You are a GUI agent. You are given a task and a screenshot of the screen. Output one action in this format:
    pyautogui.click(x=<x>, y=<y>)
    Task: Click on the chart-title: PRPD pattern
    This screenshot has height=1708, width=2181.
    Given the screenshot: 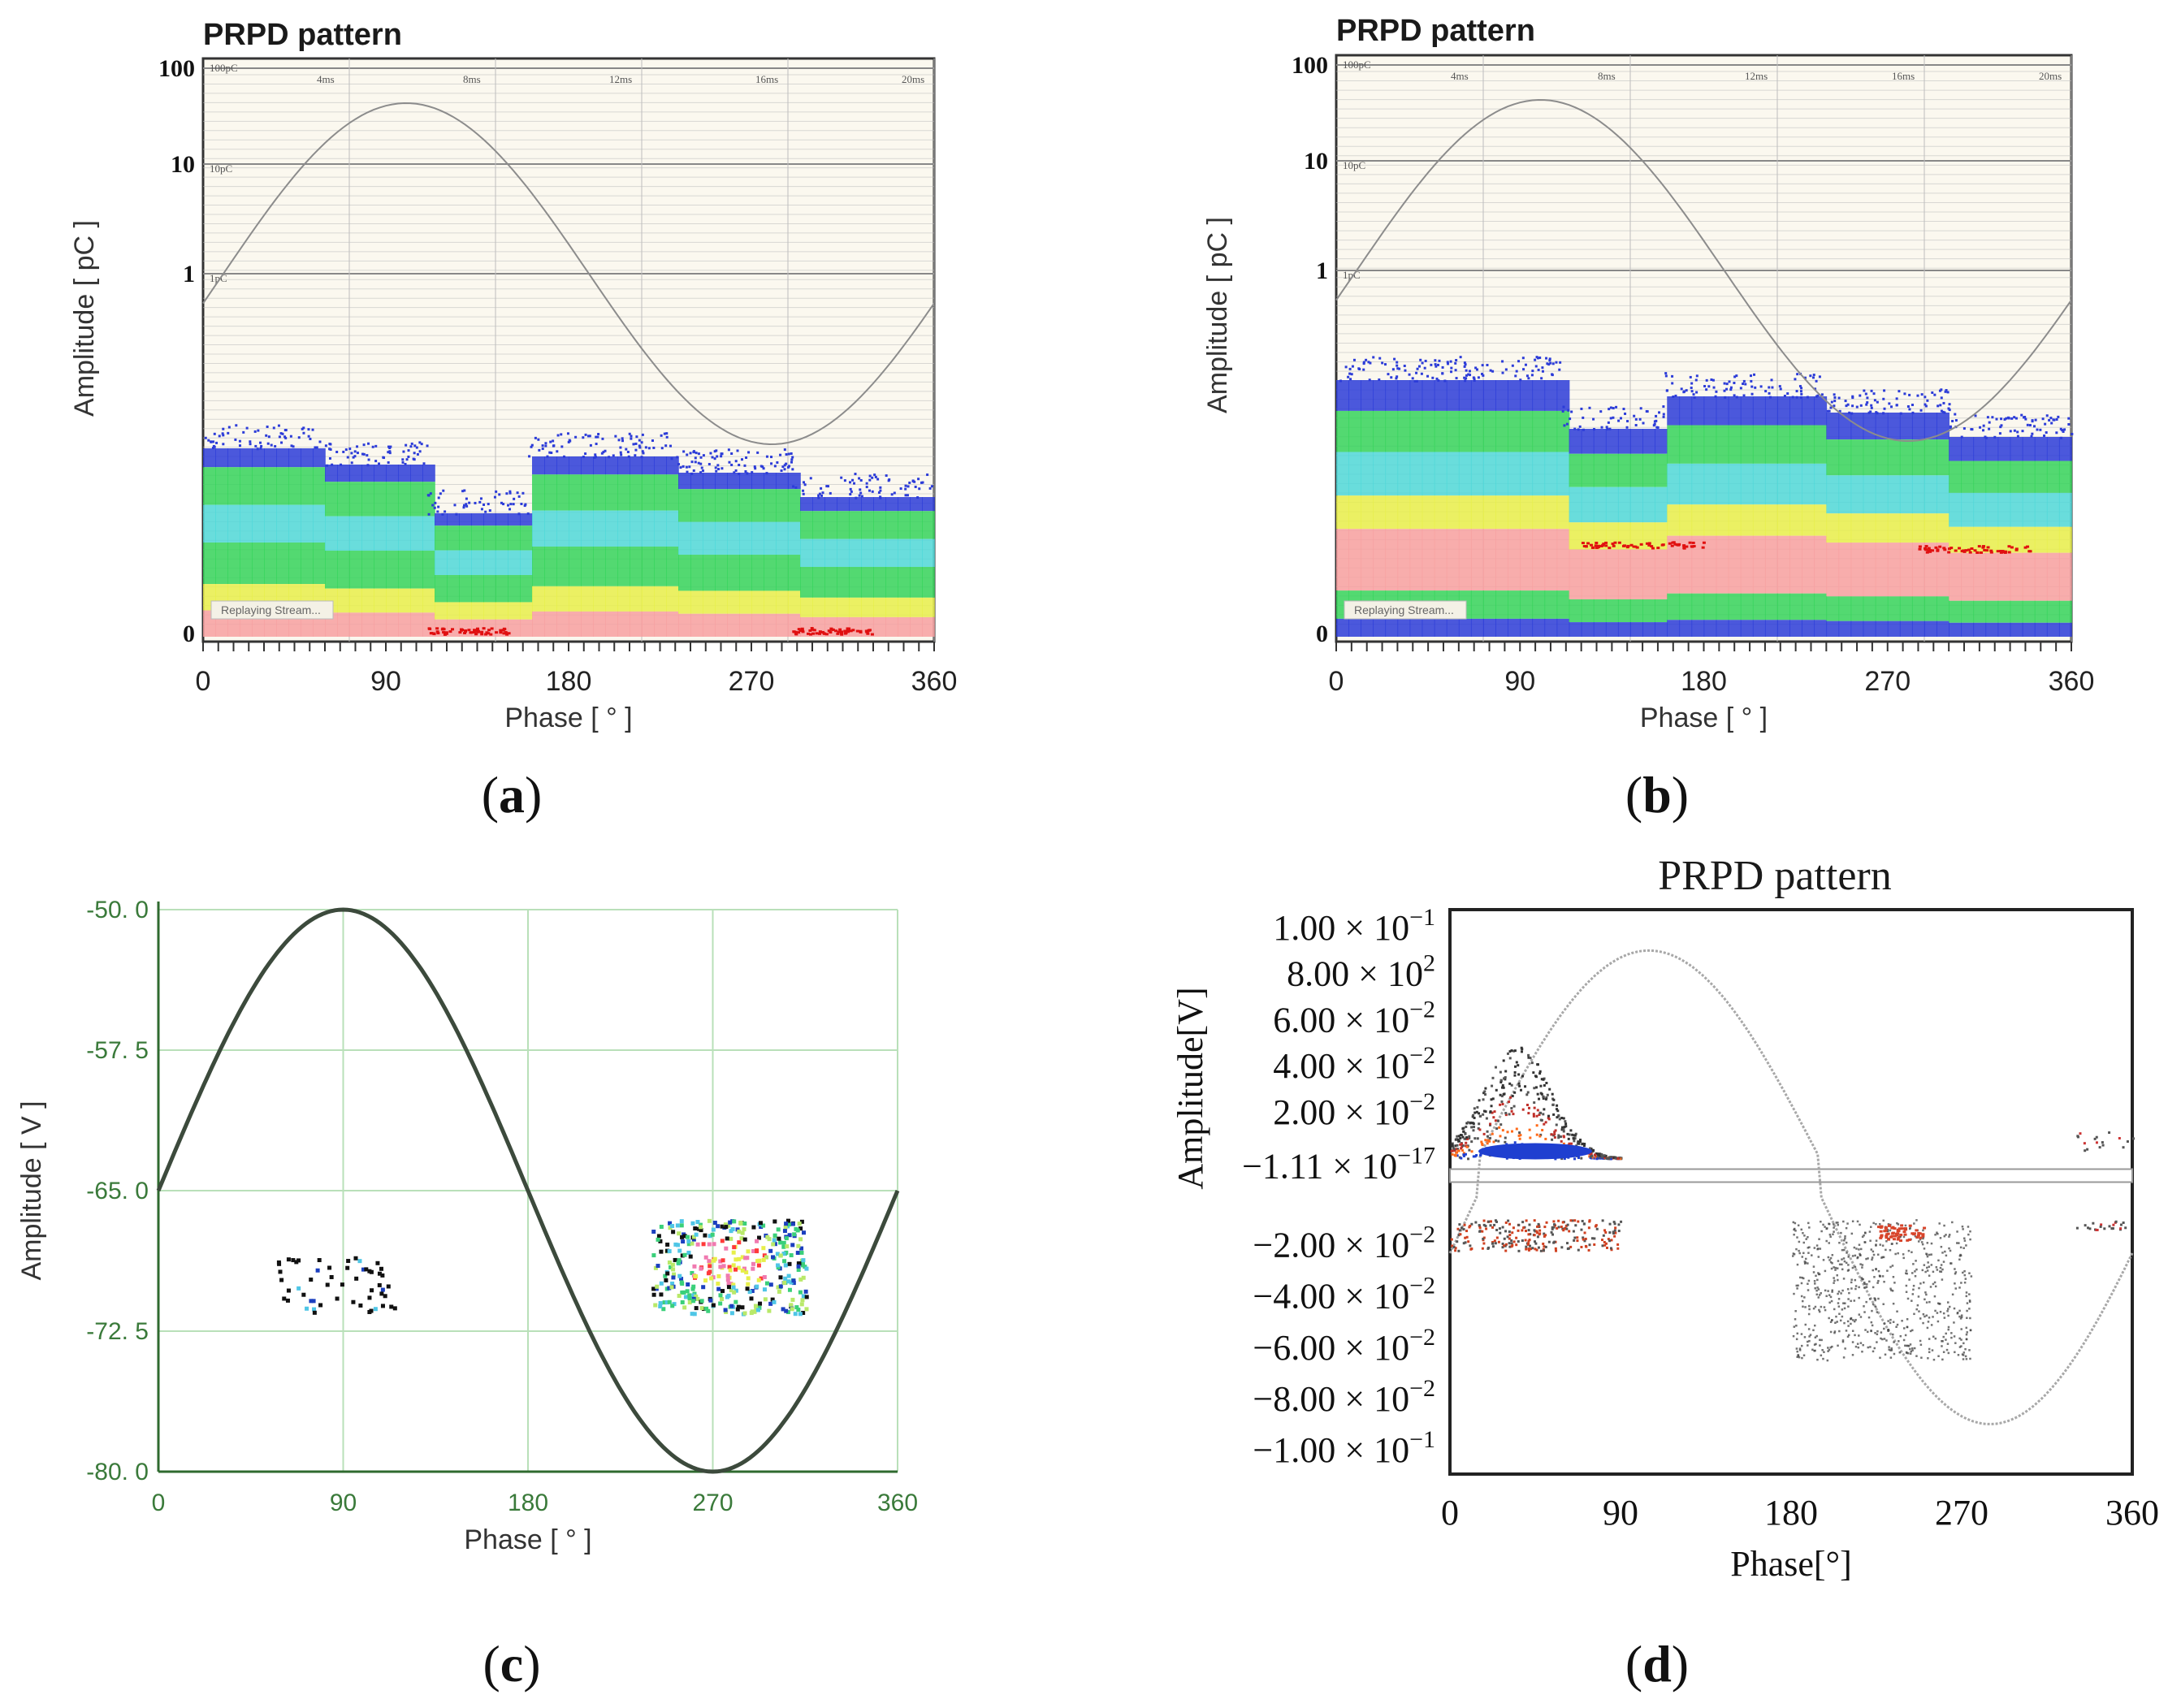 What is the action you would take?
    pyautogui.click(x=1435, y=31)
    